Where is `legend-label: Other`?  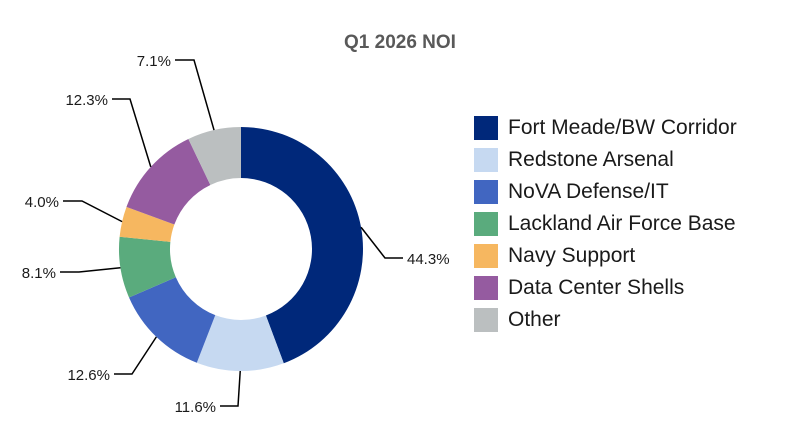
legend-label: Other is located at coordinates (534, 319).